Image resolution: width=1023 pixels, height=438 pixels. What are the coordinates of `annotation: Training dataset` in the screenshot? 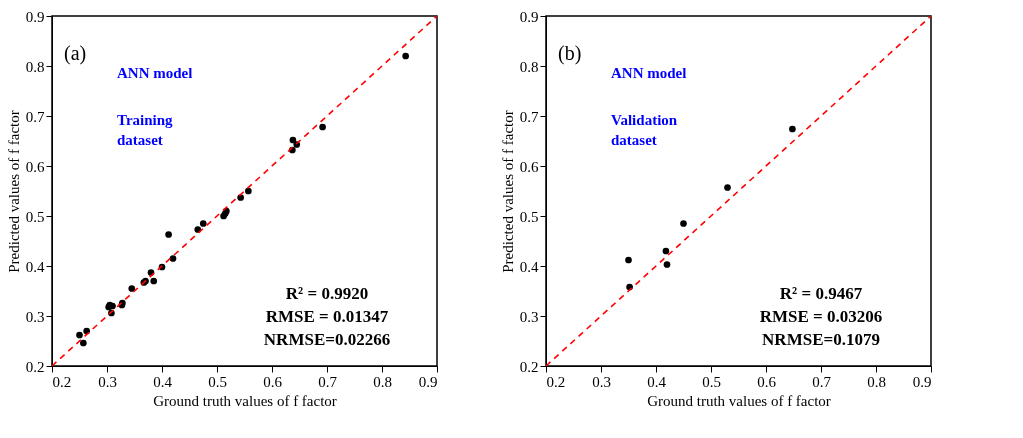 It's located at (145, 130).